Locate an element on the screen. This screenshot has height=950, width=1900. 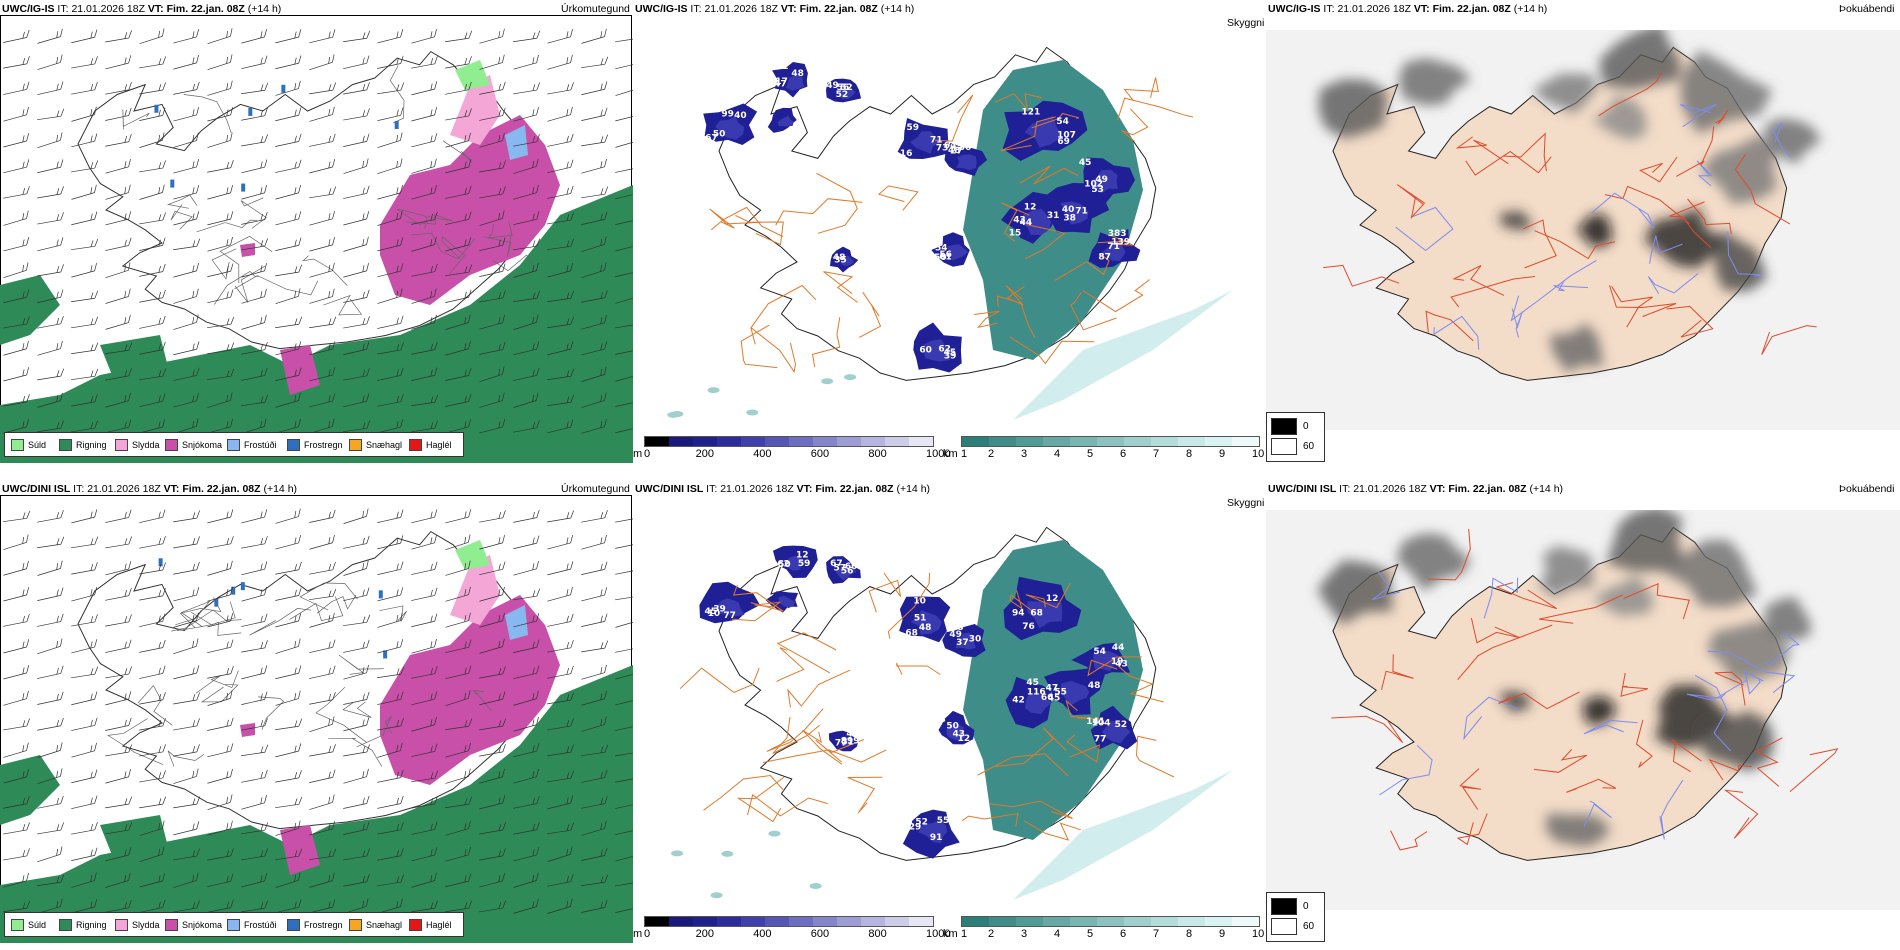
visibility-value-label: 141 is located at coordinates (1095, 722).